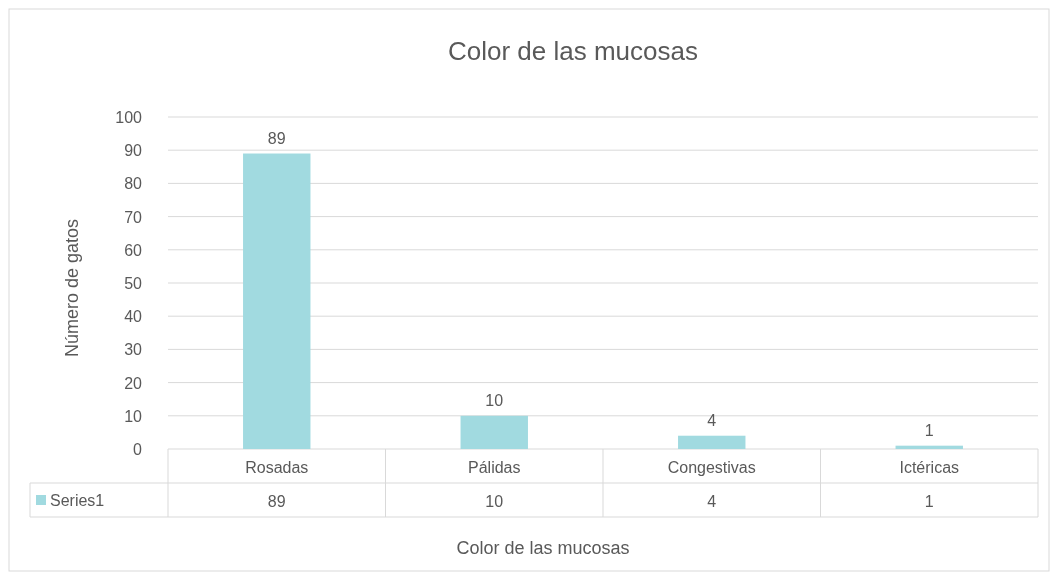  What do you see at coordinates (138, 449) in the screenshot?
I see `y-tick-label: 0` at bounding box center [138, 449].